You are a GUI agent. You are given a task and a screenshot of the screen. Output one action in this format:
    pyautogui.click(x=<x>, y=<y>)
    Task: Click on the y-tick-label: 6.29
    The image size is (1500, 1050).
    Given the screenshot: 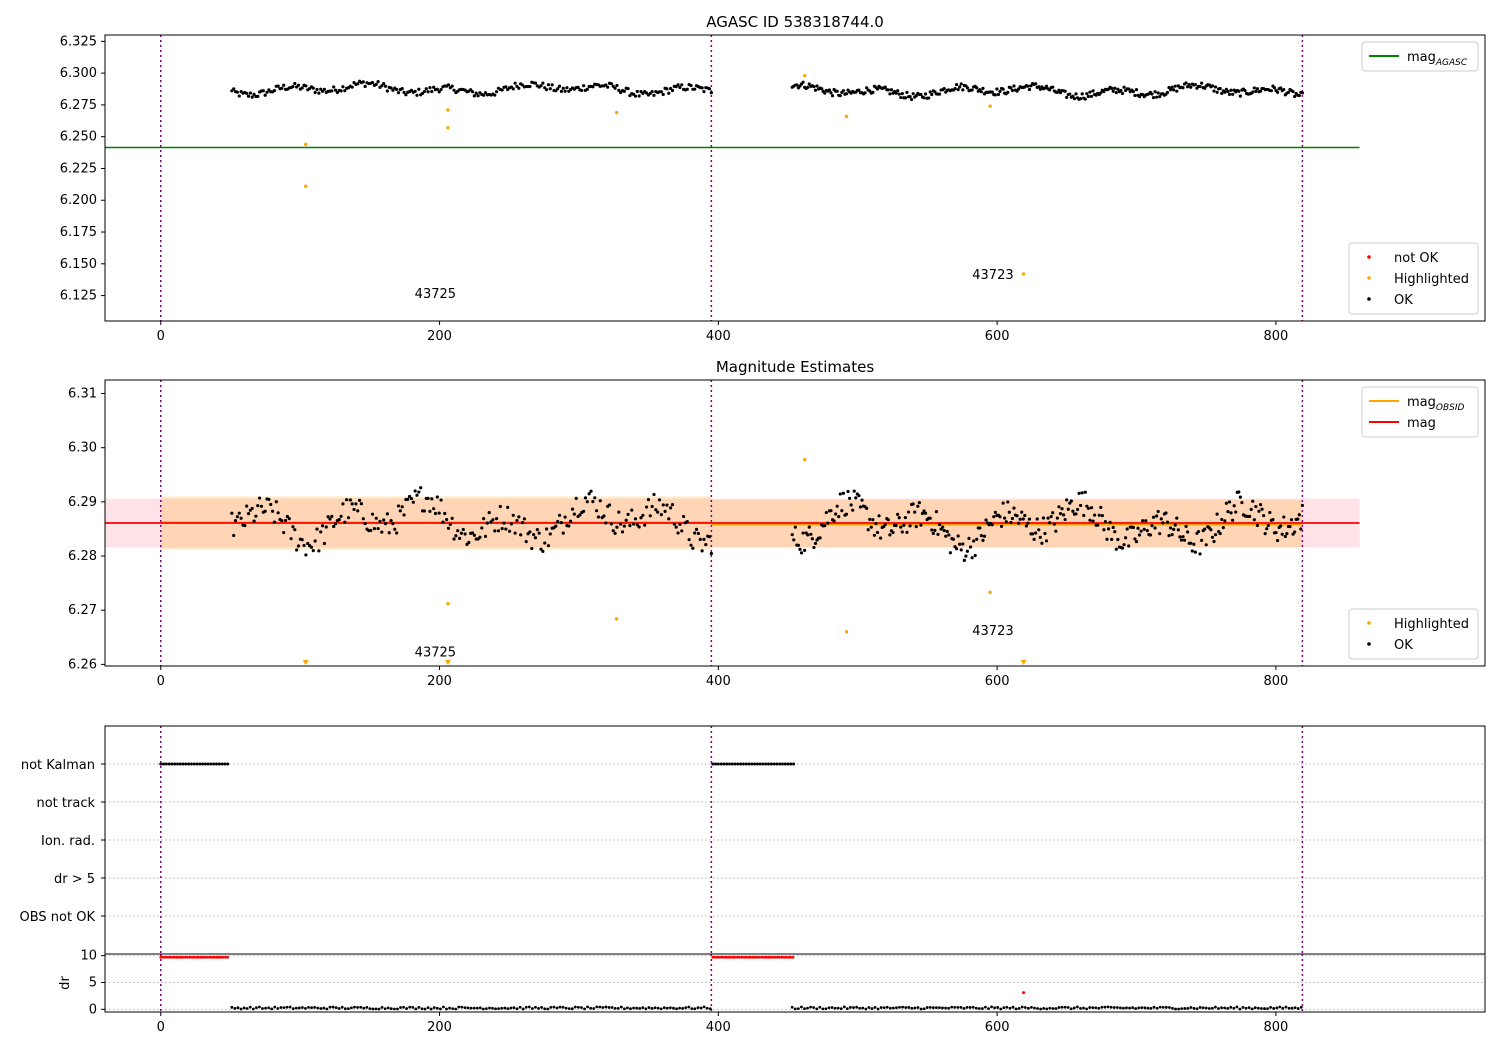 What is the action you would take?
    pyautogui.click(x=82, y=502)
    